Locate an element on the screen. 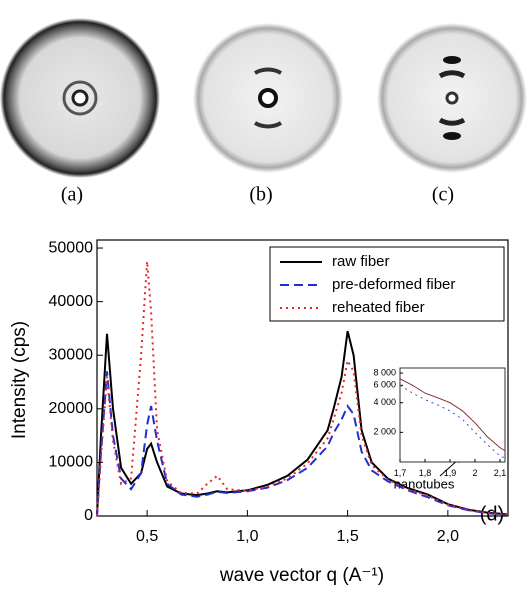  x-tick-label: 1,9 is located at coordinates (450, 473).